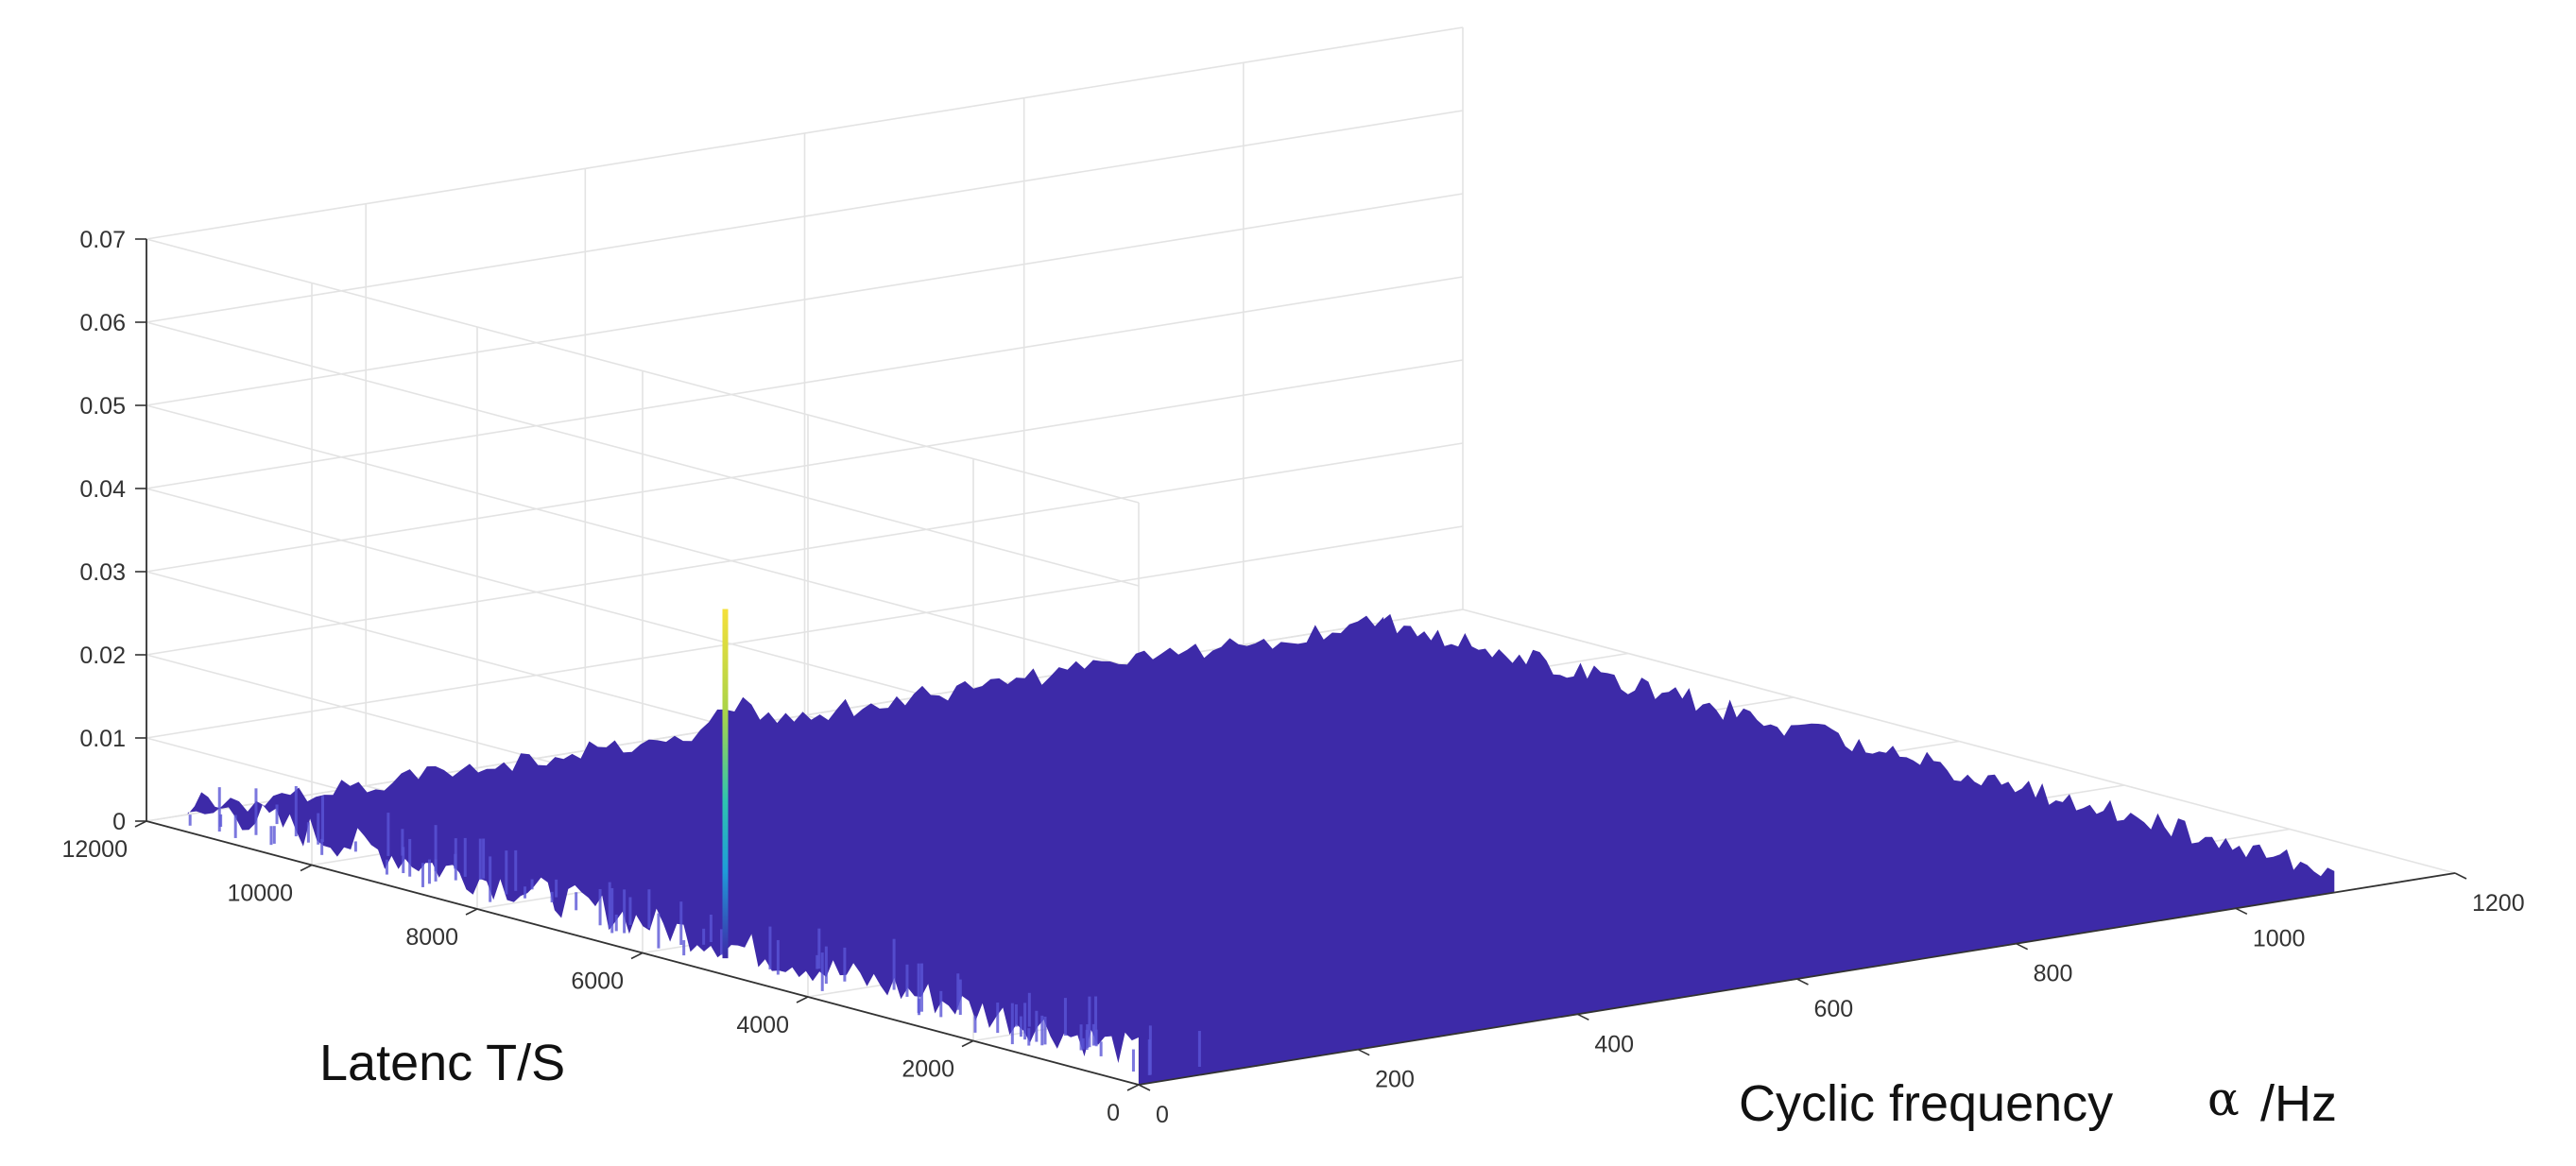  Describe the element at coordinates (119, 822) in the screenshot. I see `z-tick-label: 0` at that location.